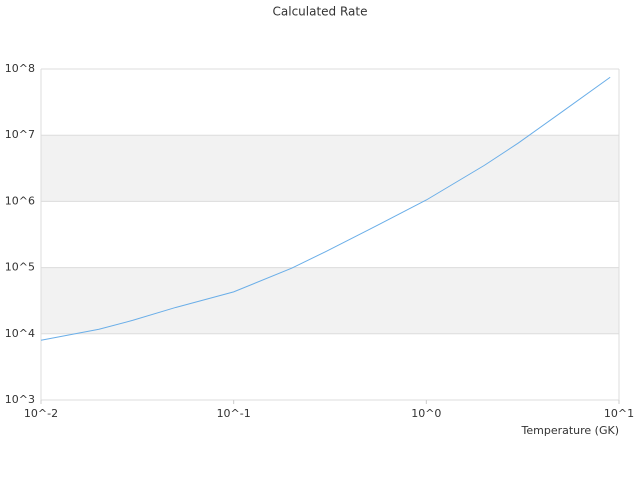 The height and width of the screenshot is (480, 640). I want to click on y-tick-label: 10^3, so click(20, 399).